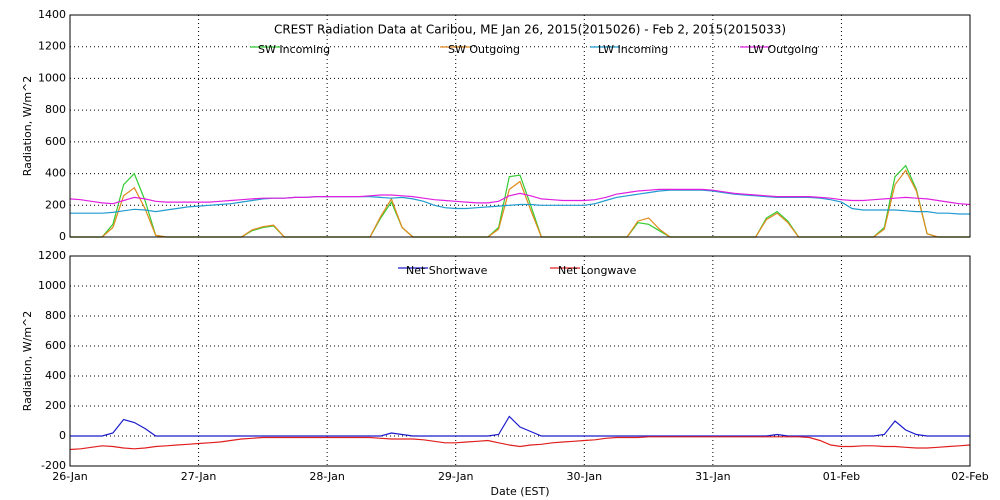 The width and height of the screenshot is (1000, 500). Describe the element at coordinates (841, 476) in the screenshot. I see `x-tick-label: 01-Feb` at that location.